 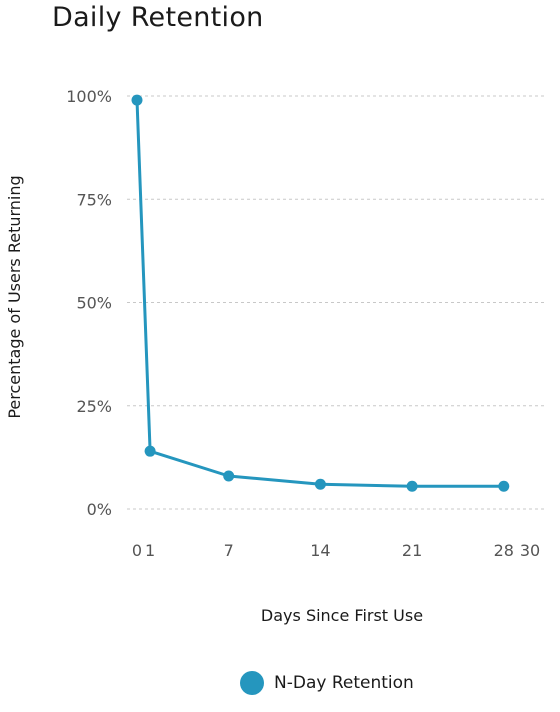 What do you see at coordinates (530, 550) in the screenshot?
I see `x-tick-label-30: 30` at bounding box center [530, 550].